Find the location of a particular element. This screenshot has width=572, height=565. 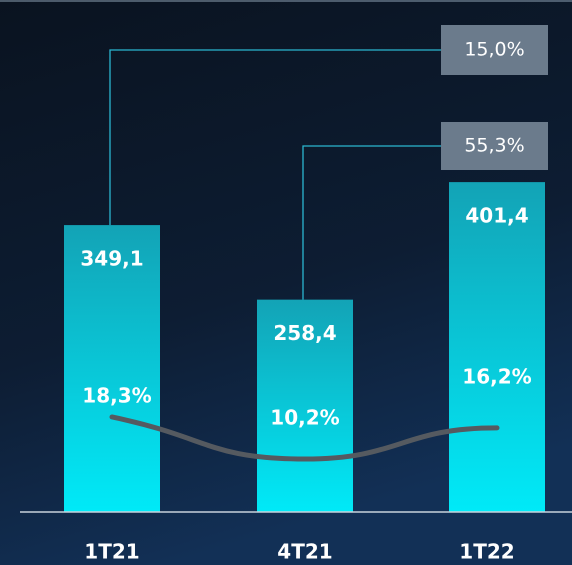

annotation: 15,0% is located at coordinates (494, 50).